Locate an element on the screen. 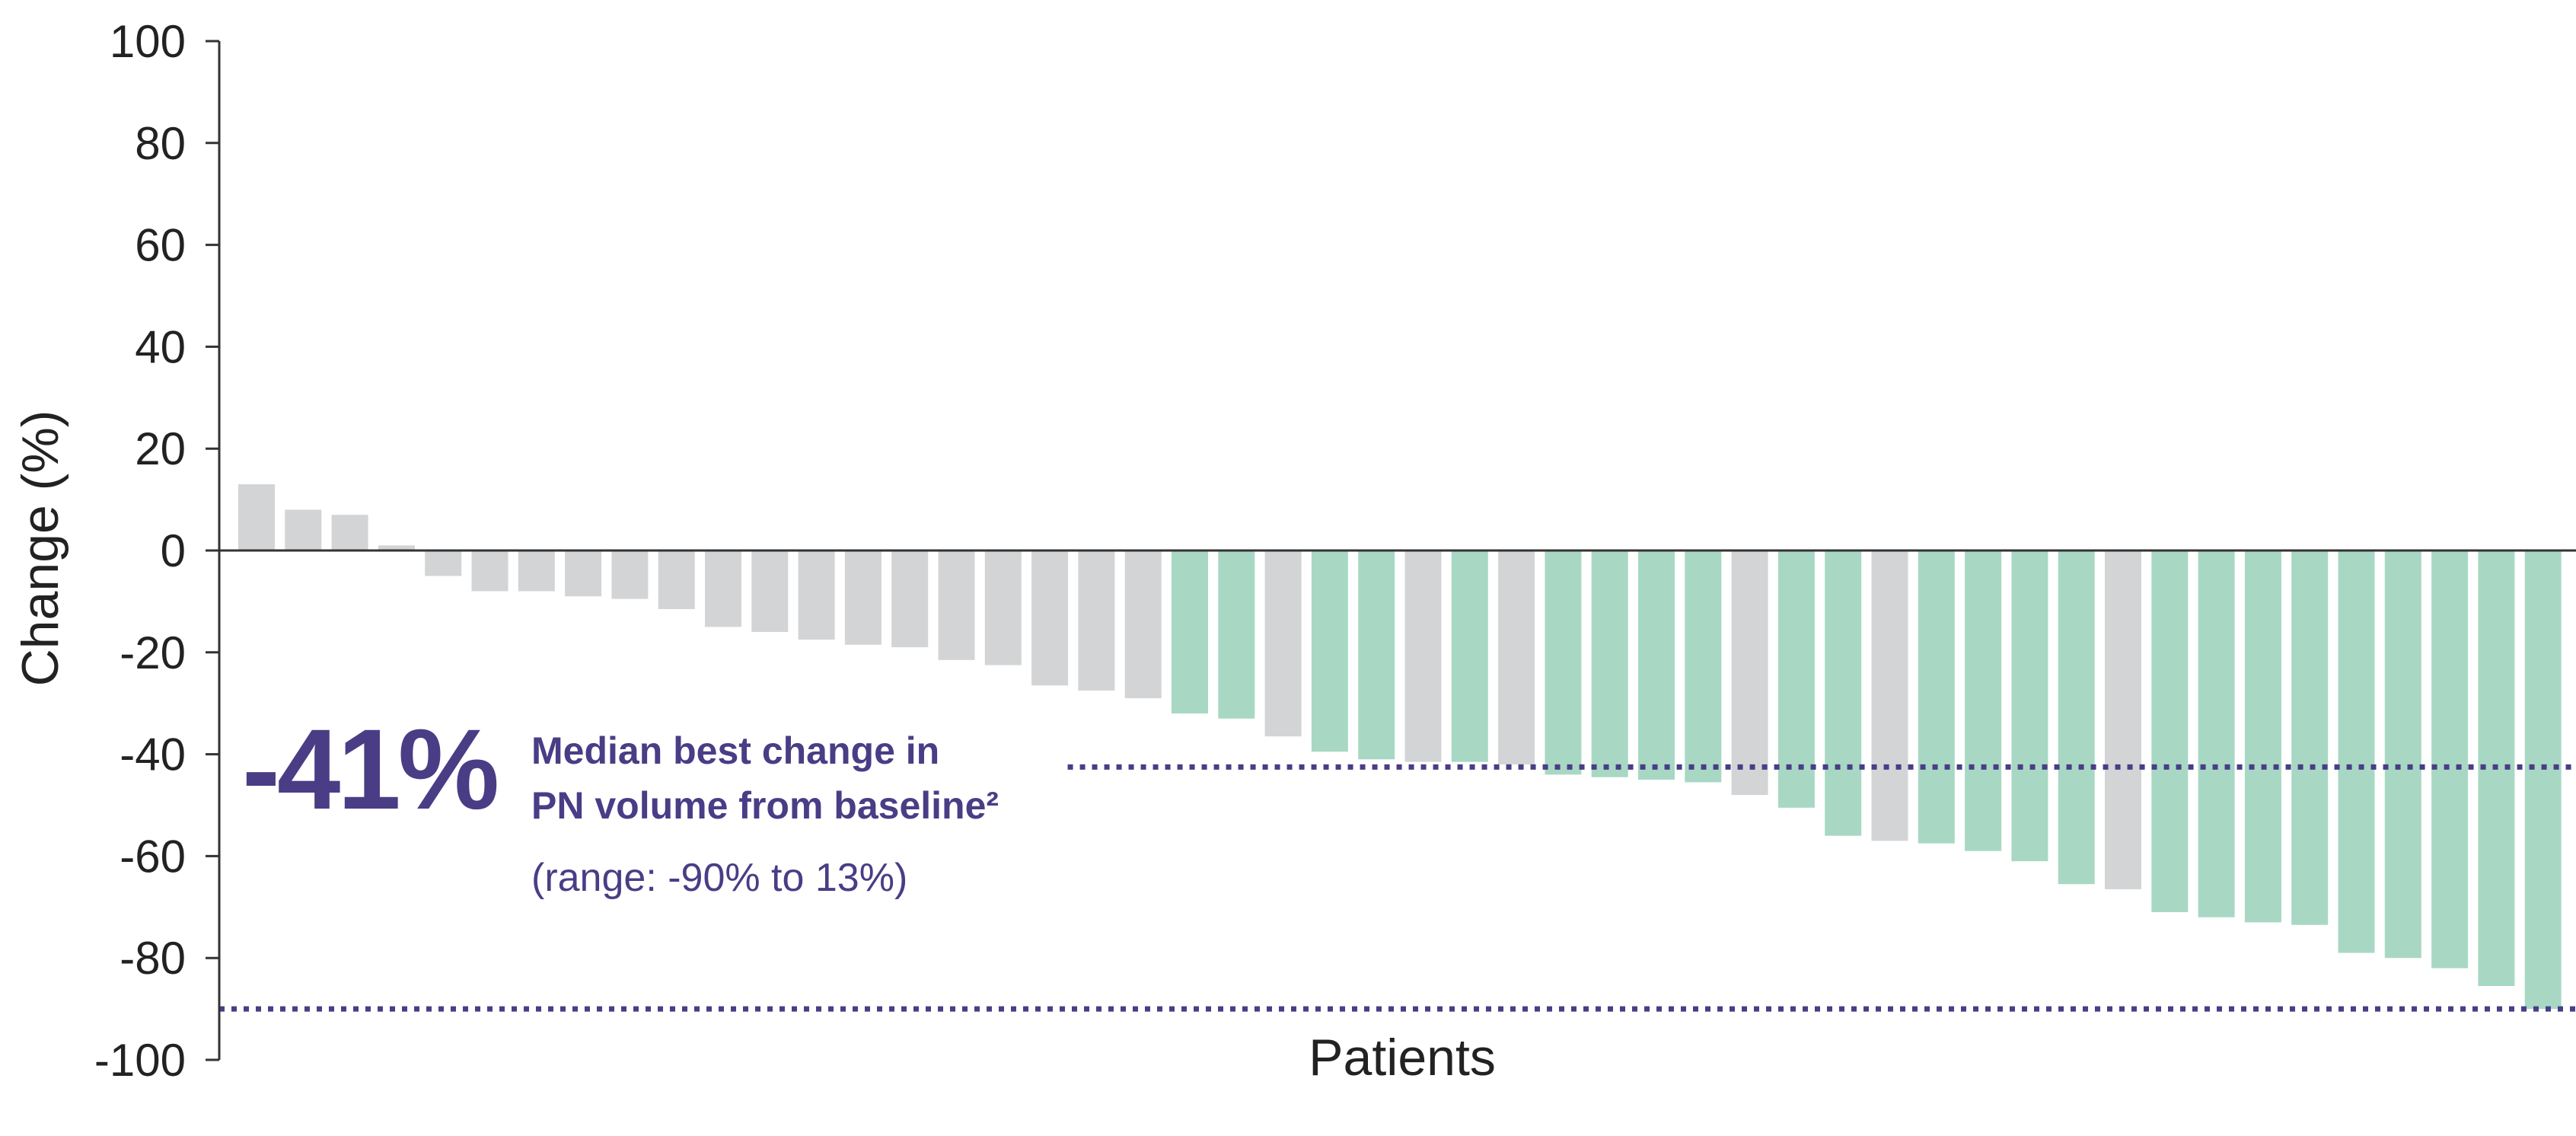 This screenshot has height=1136, width=2576. median-label-line1: Median best change in is located at coordinates (735, 750).